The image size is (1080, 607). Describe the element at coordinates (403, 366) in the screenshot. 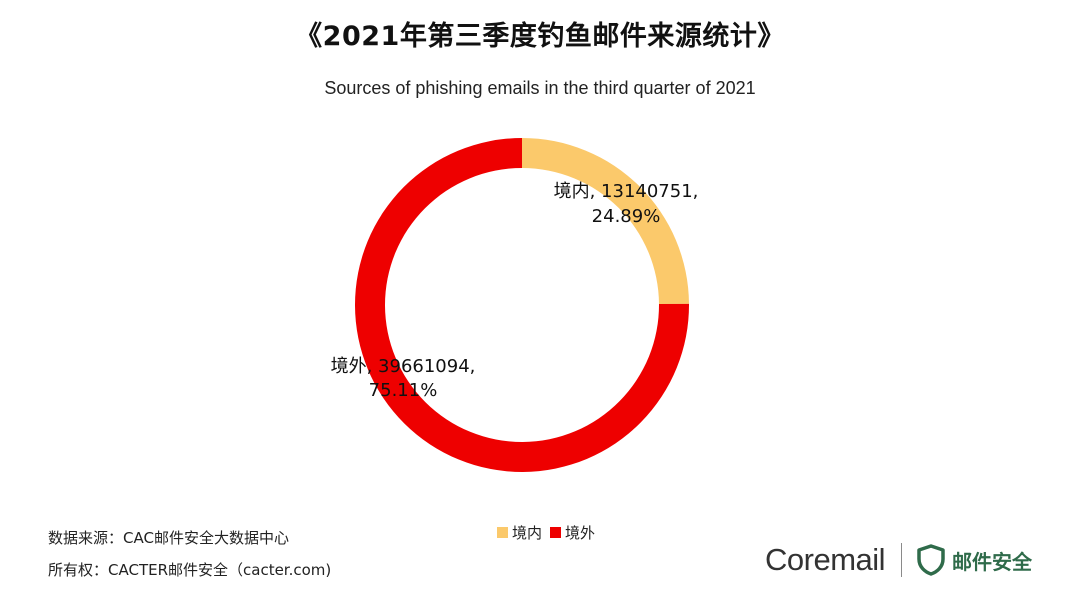

I see `data-label-overseas-line1: 境外, 39661094,` at that location.